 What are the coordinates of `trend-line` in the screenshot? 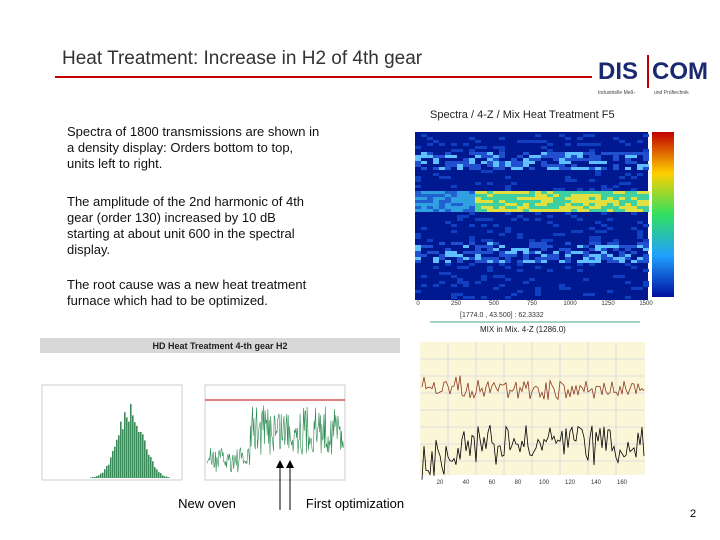 It's located at (275, 439).